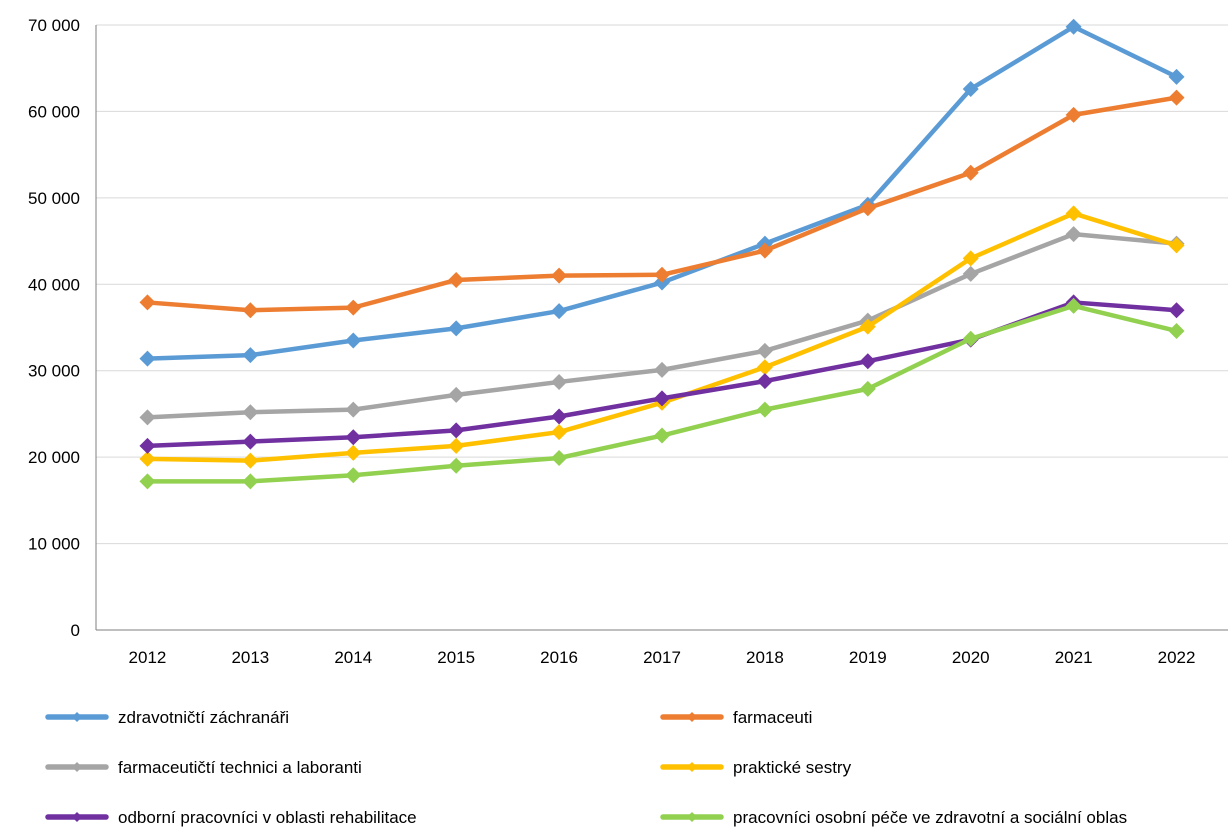  I want to click on legend-label: farmaceutičtí technici a laboranti, so click(240, 767).